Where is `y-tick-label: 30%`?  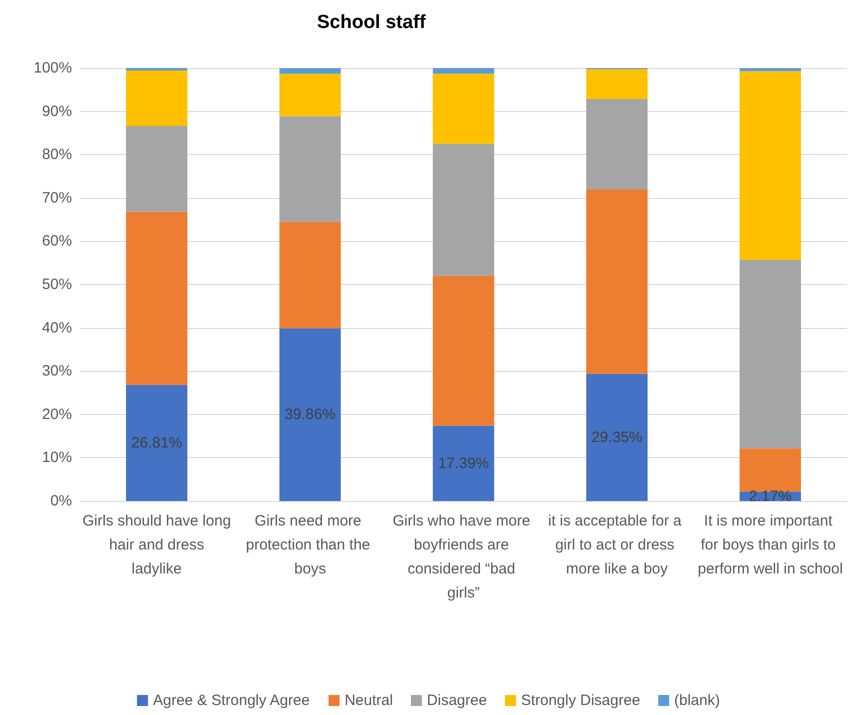 y-tick-label: 30% is located at coordinates (57, 371).